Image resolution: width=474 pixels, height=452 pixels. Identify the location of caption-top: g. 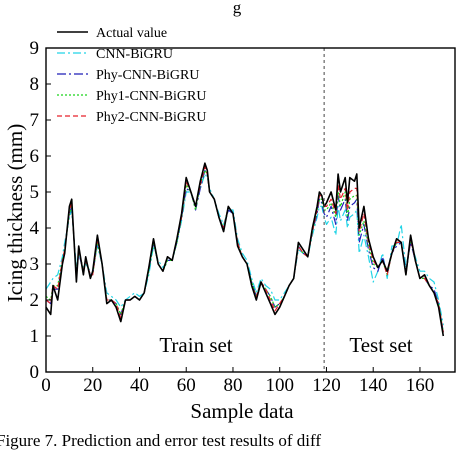
(237, 8).